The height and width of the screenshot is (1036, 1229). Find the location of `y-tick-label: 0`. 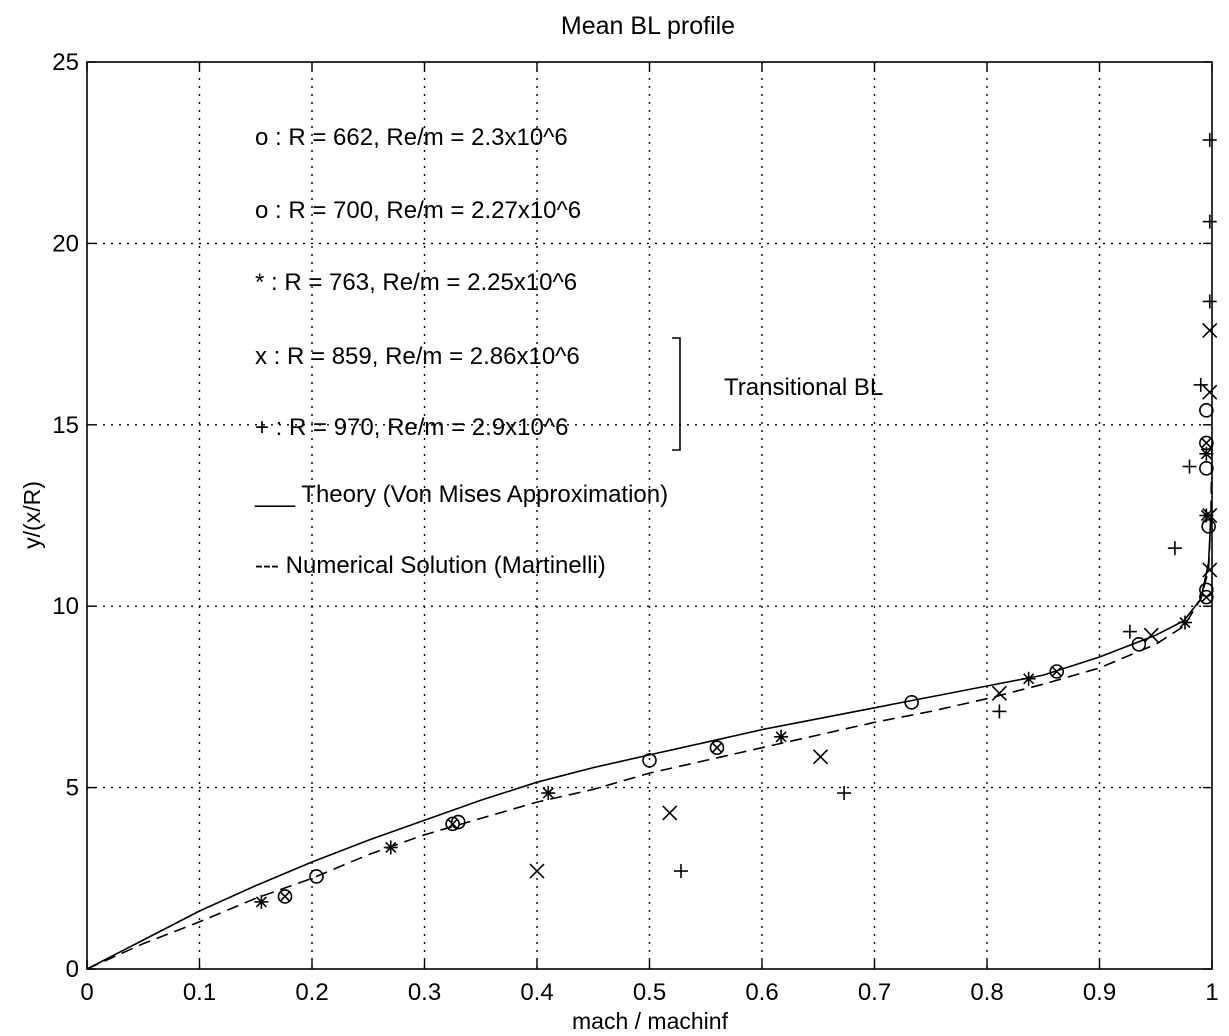

y-tick-label: 0 is located at coordinates (72, 969).